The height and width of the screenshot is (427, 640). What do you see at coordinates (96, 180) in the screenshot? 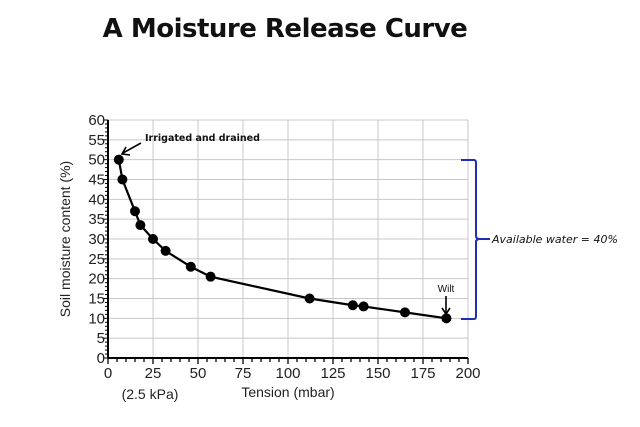
I see `y-tick-label: 45` at bounding box center [96, 180].